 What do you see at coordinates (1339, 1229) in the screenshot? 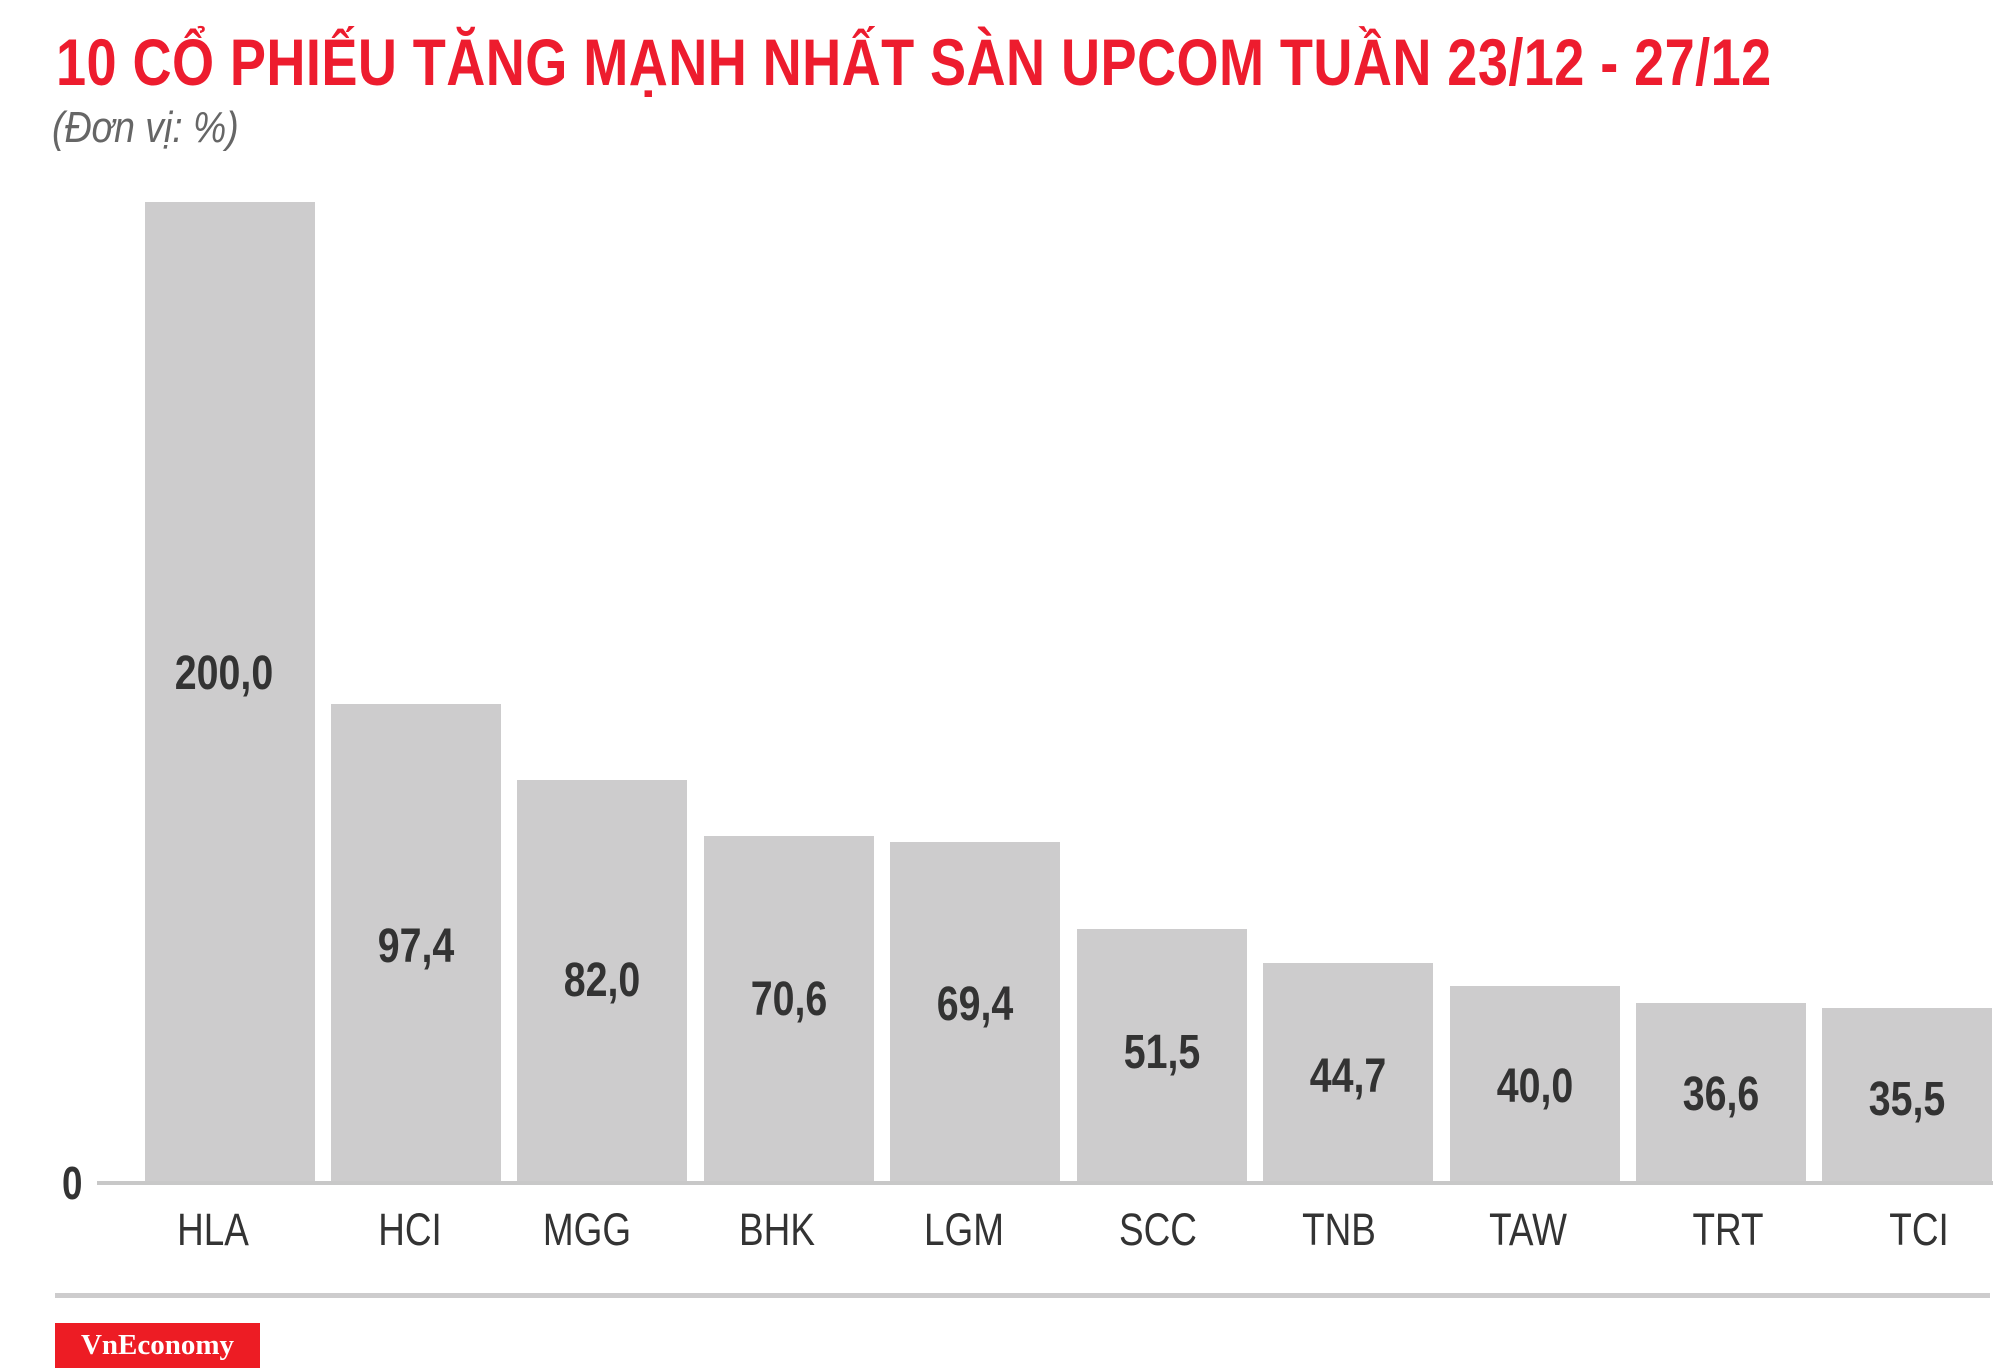
I see `category-label: TNB` at bounding box center [1339, 1229].